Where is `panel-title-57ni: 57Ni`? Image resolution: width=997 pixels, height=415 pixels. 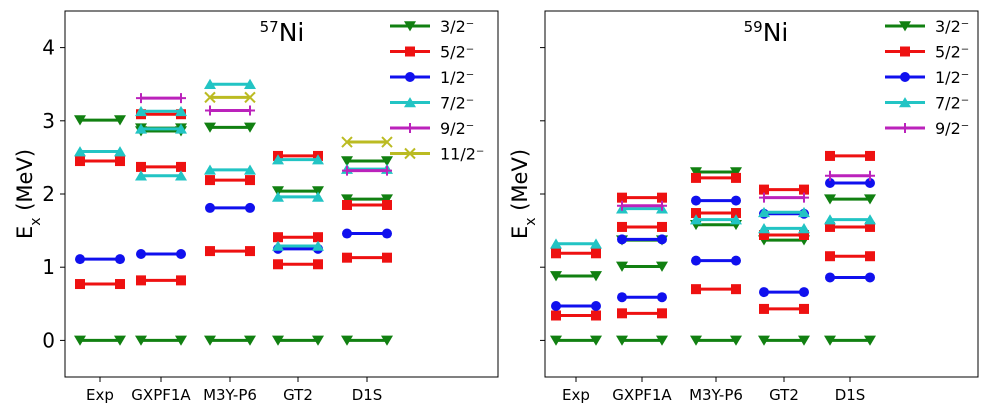 panel-title-57ni: 57Ni is located at coordinates (282, 32).